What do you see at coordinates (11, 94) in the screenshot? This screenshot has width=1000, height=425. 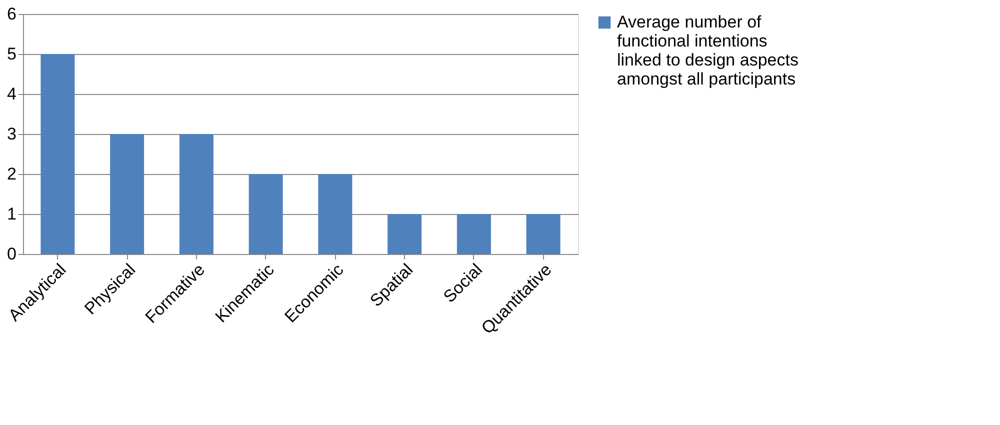 I see `y-tick-label: 4` at bounding box center [11, 94].